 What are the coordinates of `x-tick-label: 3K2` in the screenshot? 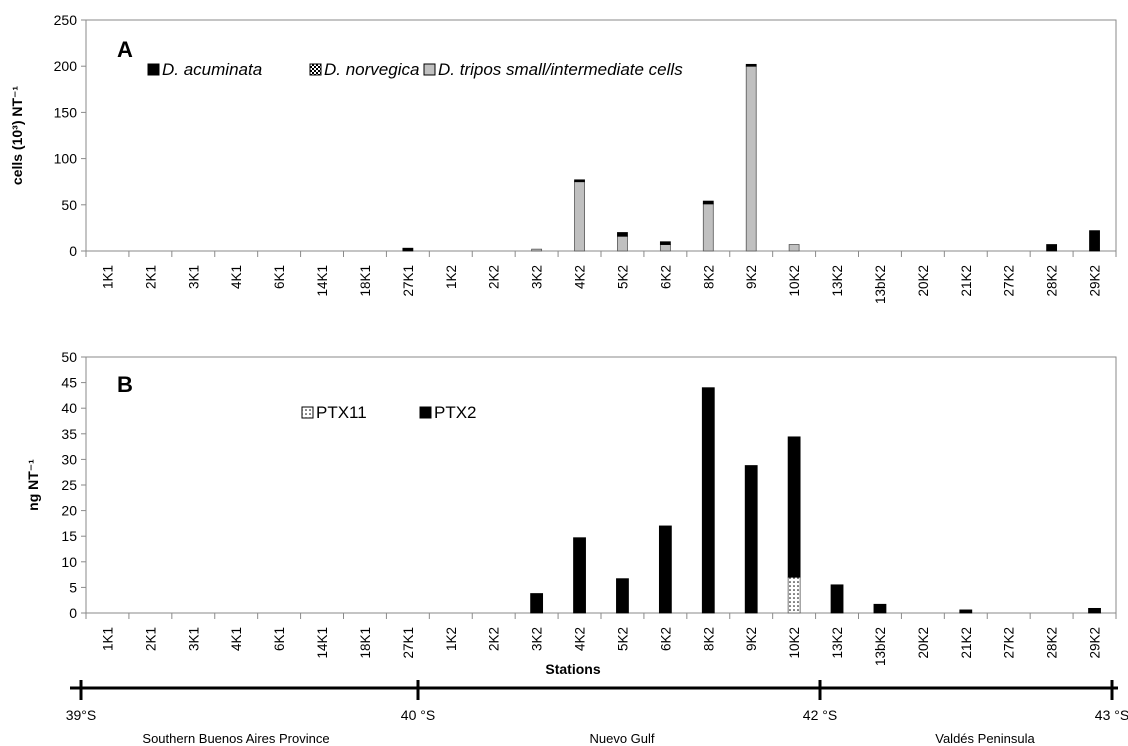 It's located at (537, 277).